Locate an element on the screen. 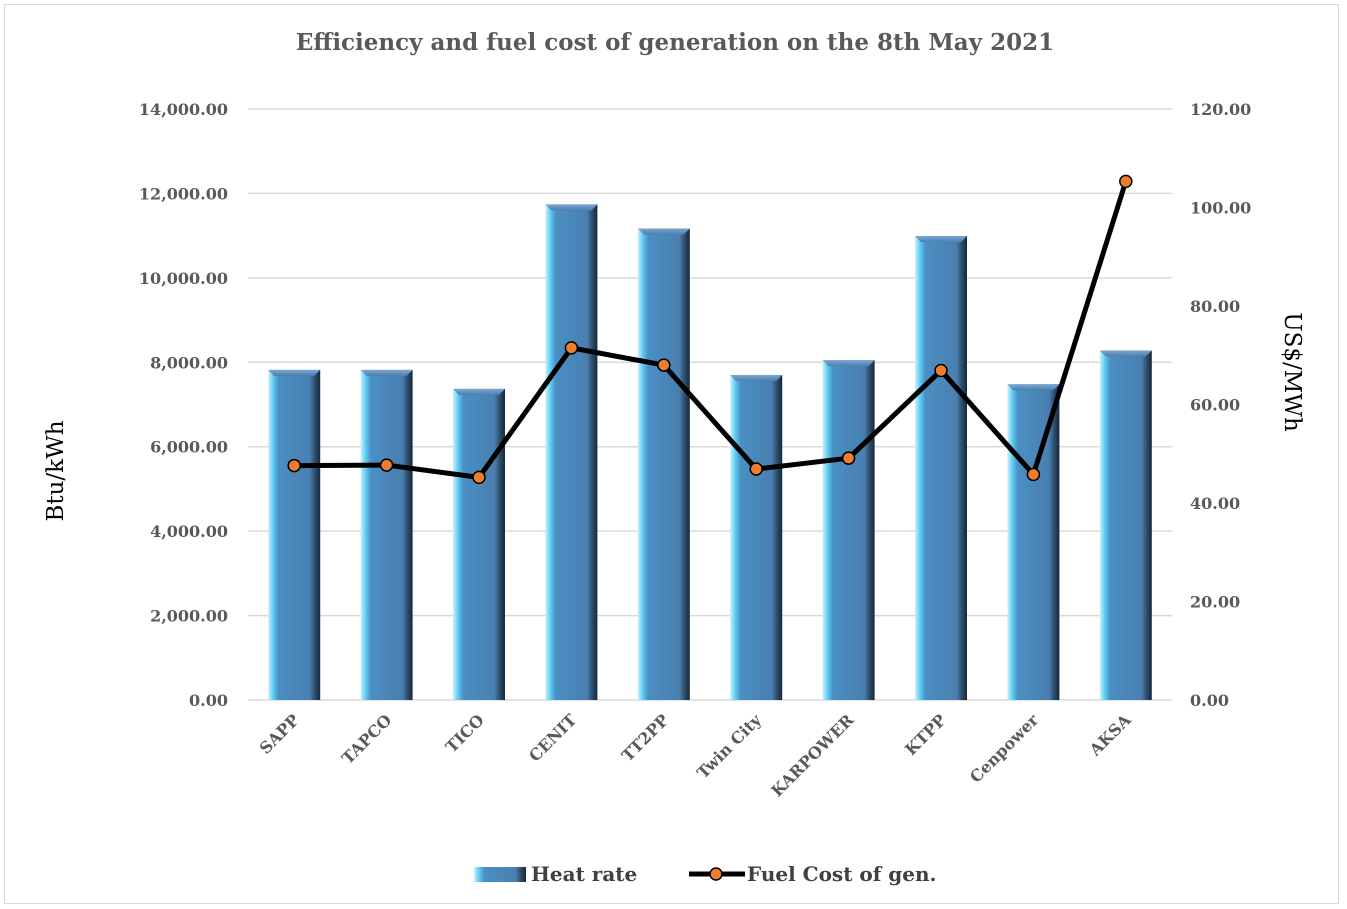 This screenshot has width=1347, height=909. right-axis-ticks: 0.00 20.00 40.00 60.00 80.00 100.00 120.00 is located at coordinates (1220, 405).